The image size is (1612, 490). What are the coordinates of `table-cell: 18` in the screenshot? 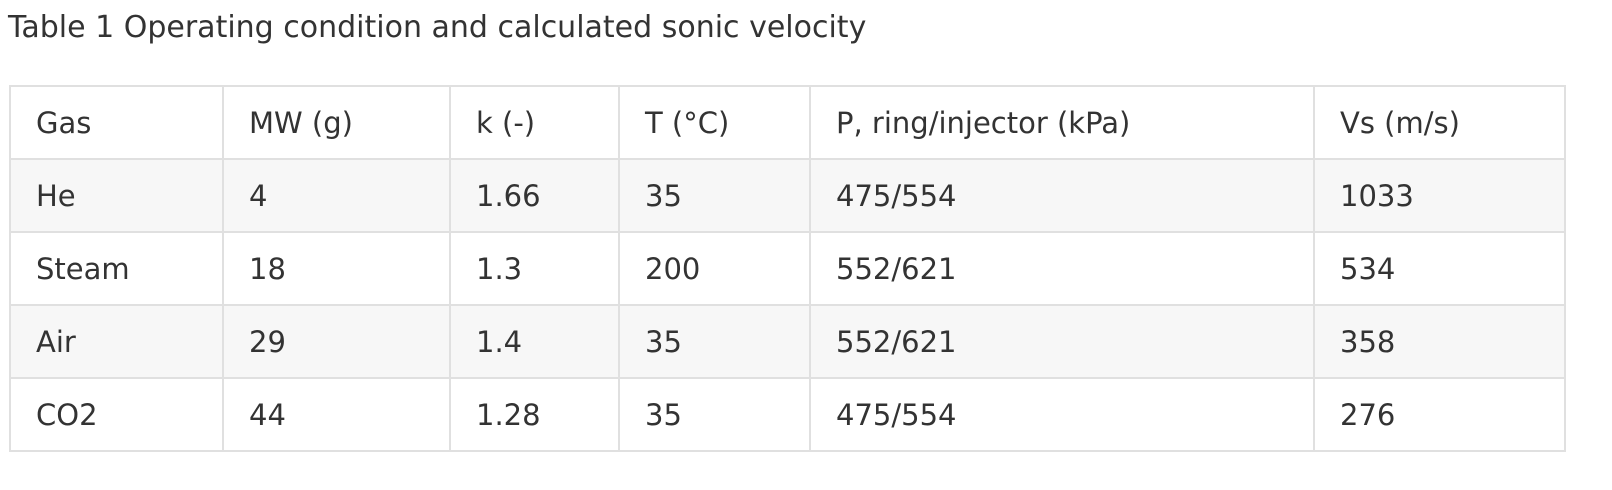 It's located at (336, 268).